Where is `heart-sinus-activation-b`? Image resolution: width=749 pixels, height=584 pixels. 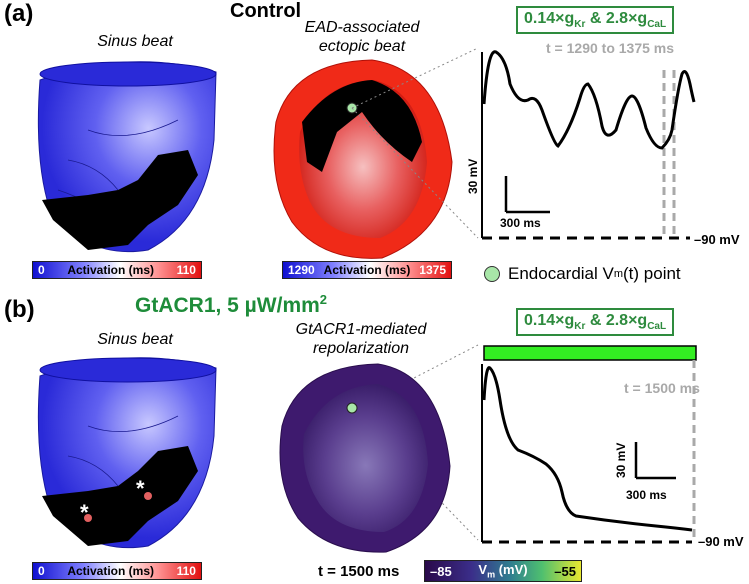
heart-sinus-activation-b is located at coordinates (127, 453).